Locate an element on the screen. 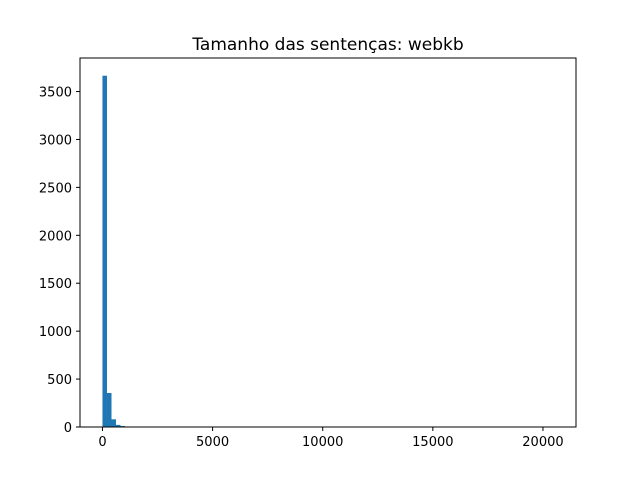 This screenshot has width=640, height=484. x-tick-label: 5000 is located at coordinates (212, 442).